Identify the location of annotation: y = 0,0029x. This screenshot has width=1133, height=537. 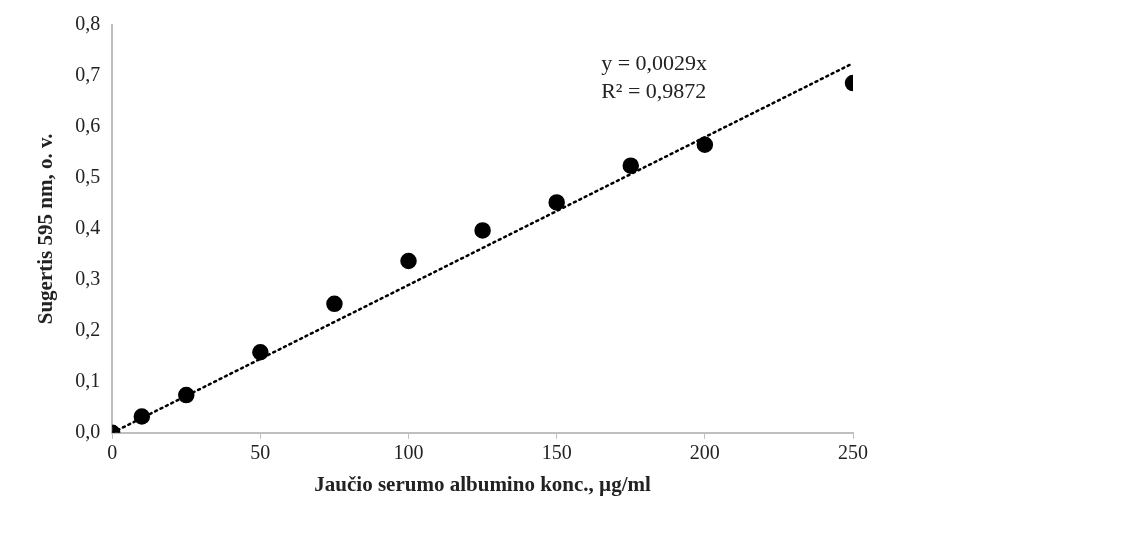
(654, 62).